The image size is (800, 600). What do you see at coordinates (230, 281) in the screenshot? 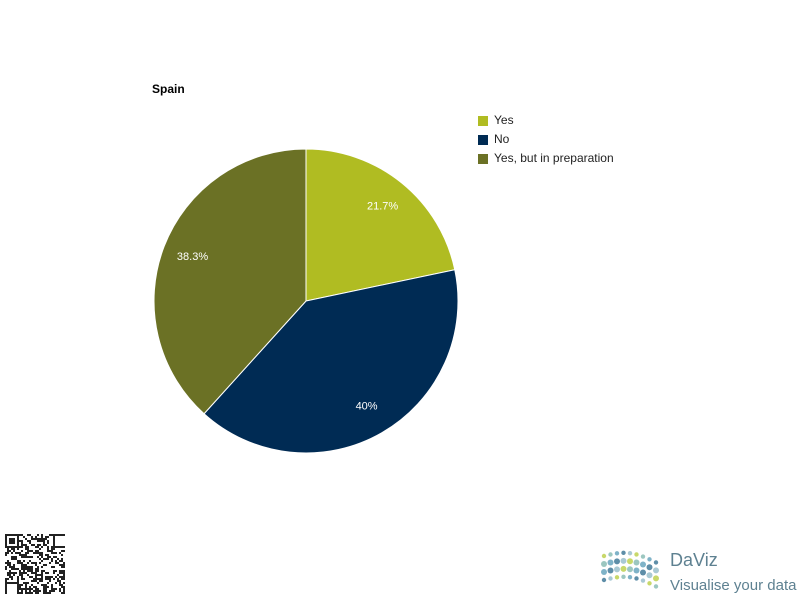
I see `pie-slice` at bounding box center [230, 281].